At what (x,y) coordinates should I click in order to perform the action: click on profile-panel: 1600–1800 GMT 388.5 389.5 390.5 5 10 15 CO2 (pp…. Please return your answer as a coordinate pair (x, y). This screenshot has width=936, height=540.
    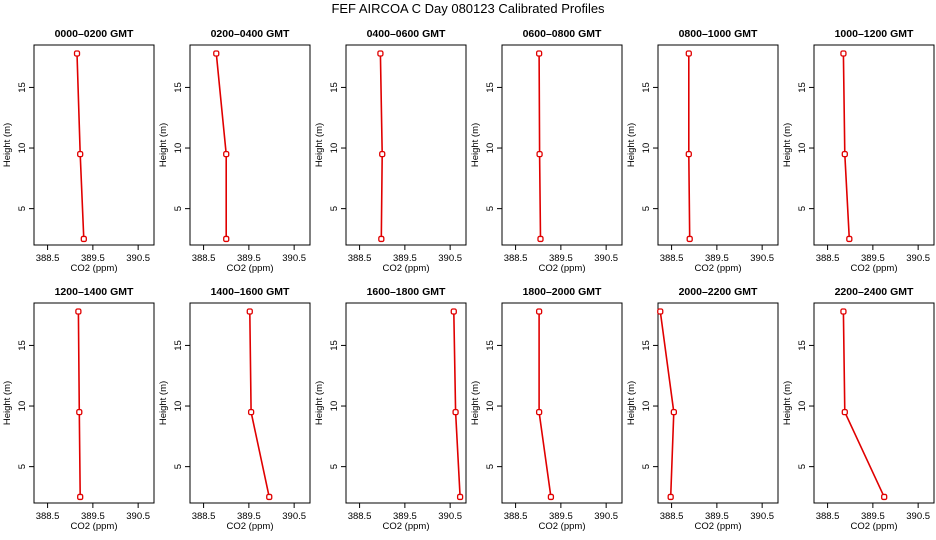
    Looking at the image, I should click on (390, 409).